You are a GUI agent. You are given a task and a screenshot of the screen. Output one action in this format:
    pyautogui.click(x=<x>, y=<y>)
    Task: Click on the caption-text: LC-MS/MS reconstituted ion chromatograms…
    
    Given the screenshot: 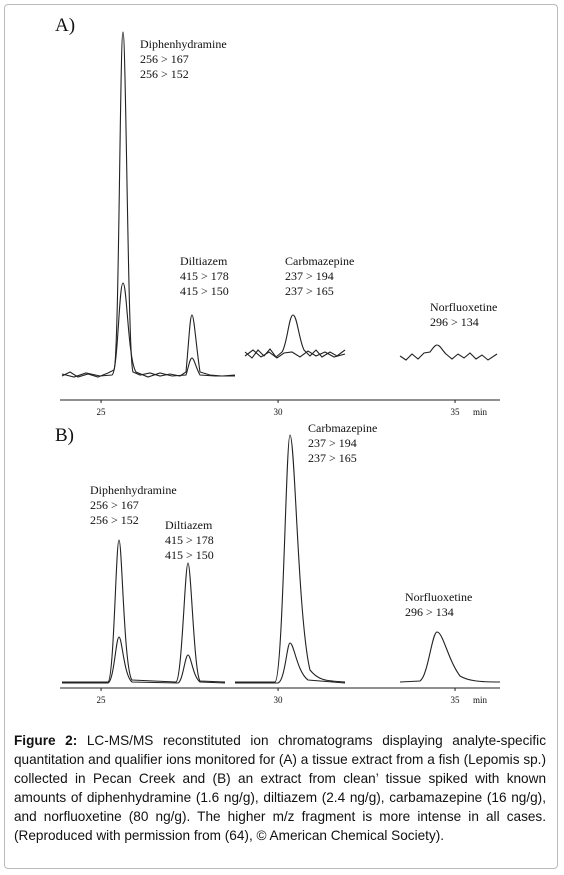 What is the action you would take?
    pyautogui.click(x=280, y=788)
    